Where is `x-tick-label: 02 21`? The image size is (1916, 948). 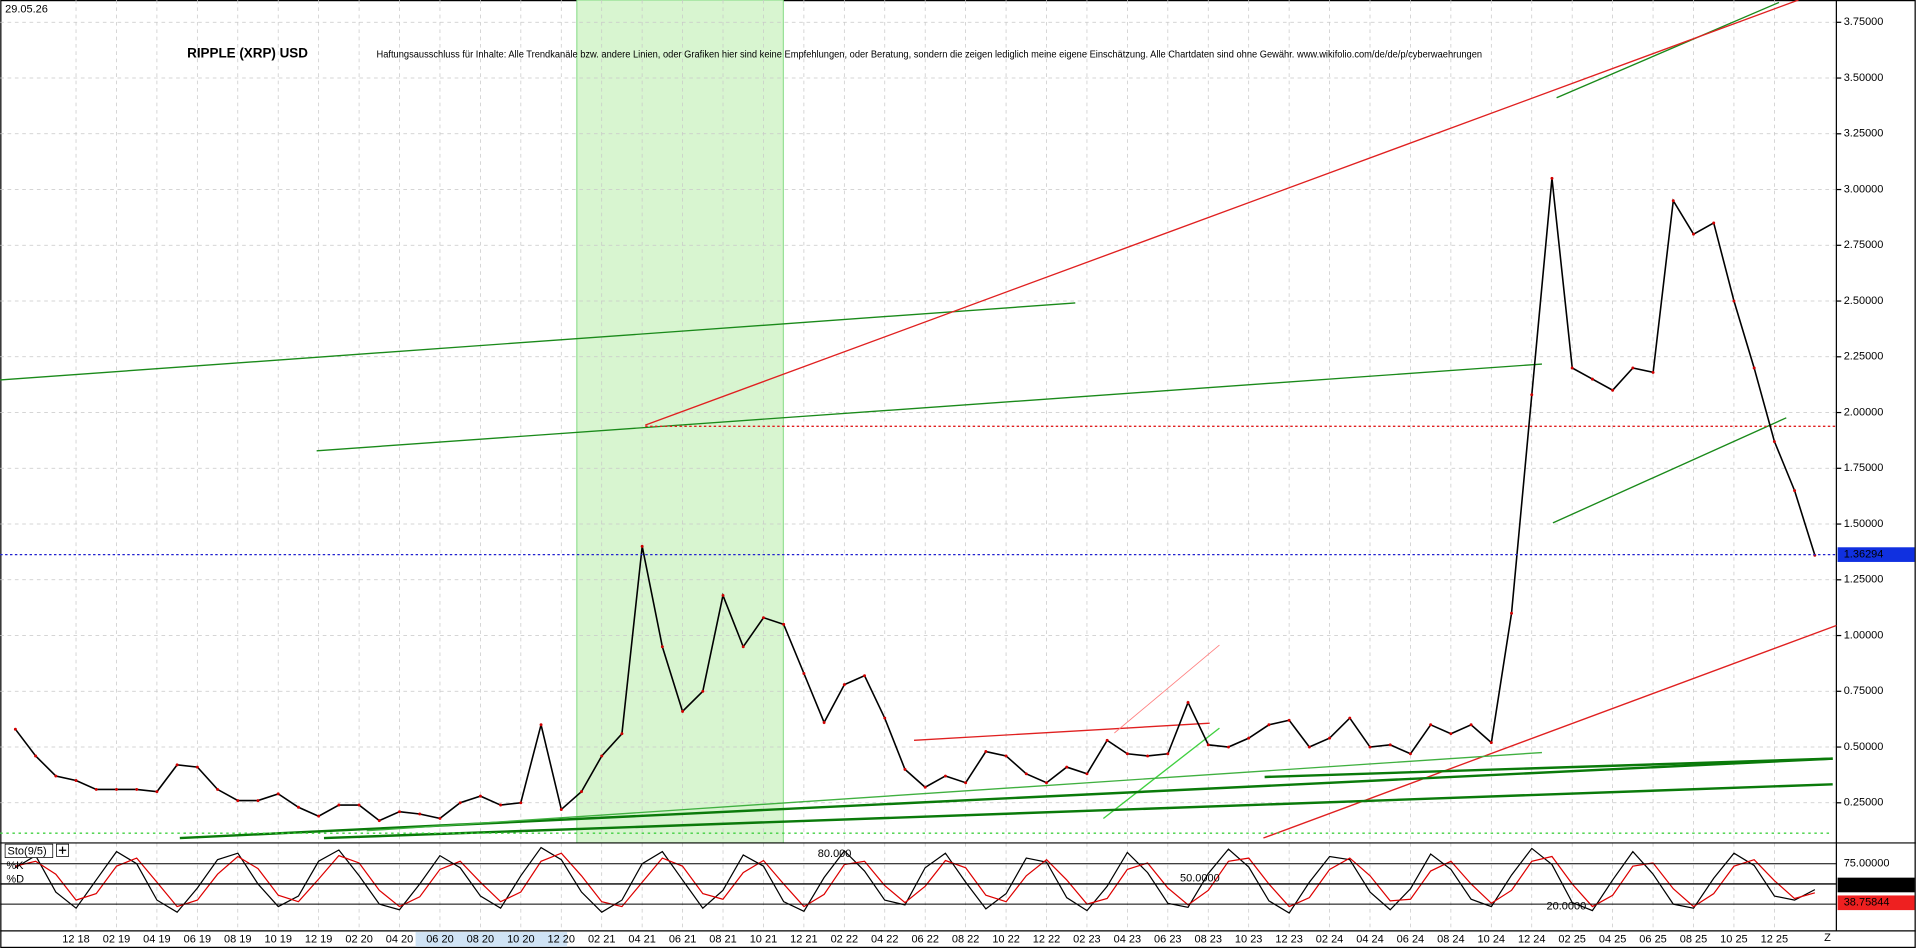
x-tick-label: 02 21 is located at coordinates (602, 939).